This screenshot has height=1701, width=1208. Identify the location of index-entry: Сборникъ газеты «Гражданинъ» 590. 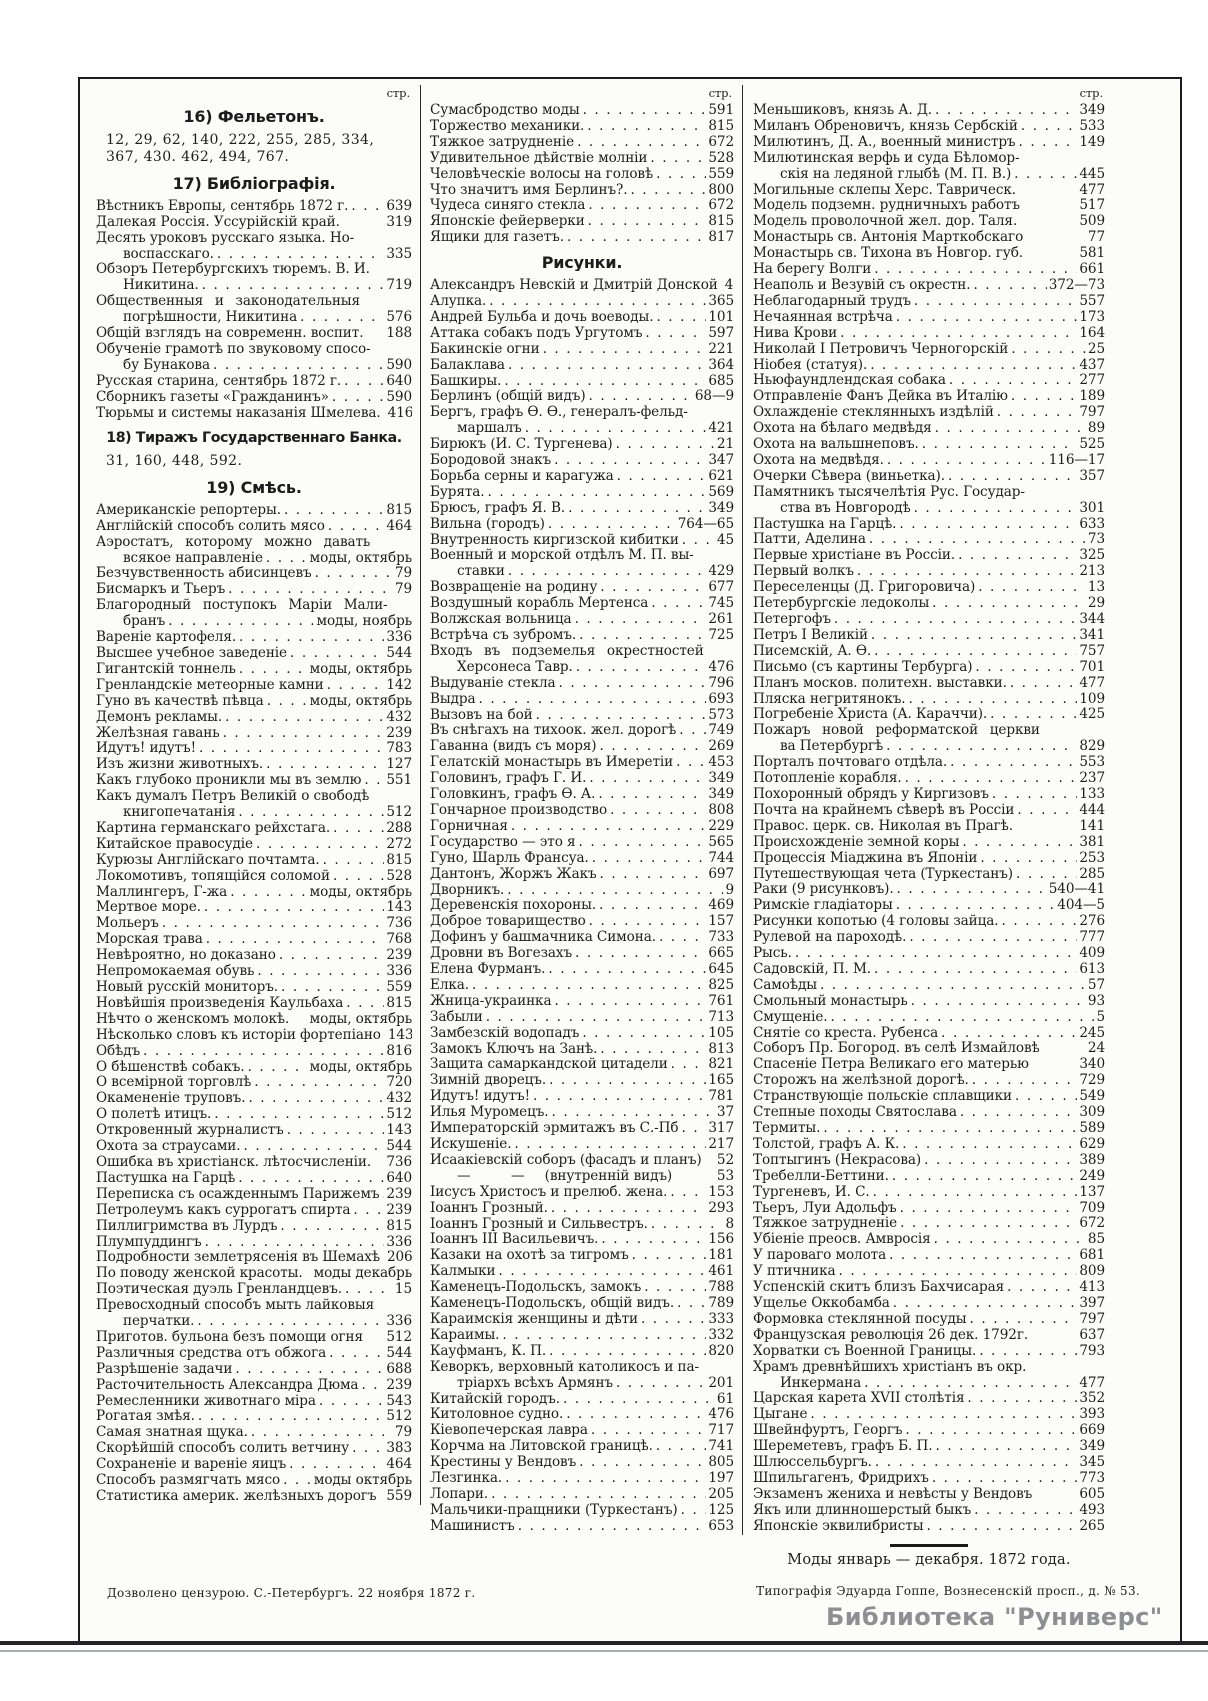
(254, 398).